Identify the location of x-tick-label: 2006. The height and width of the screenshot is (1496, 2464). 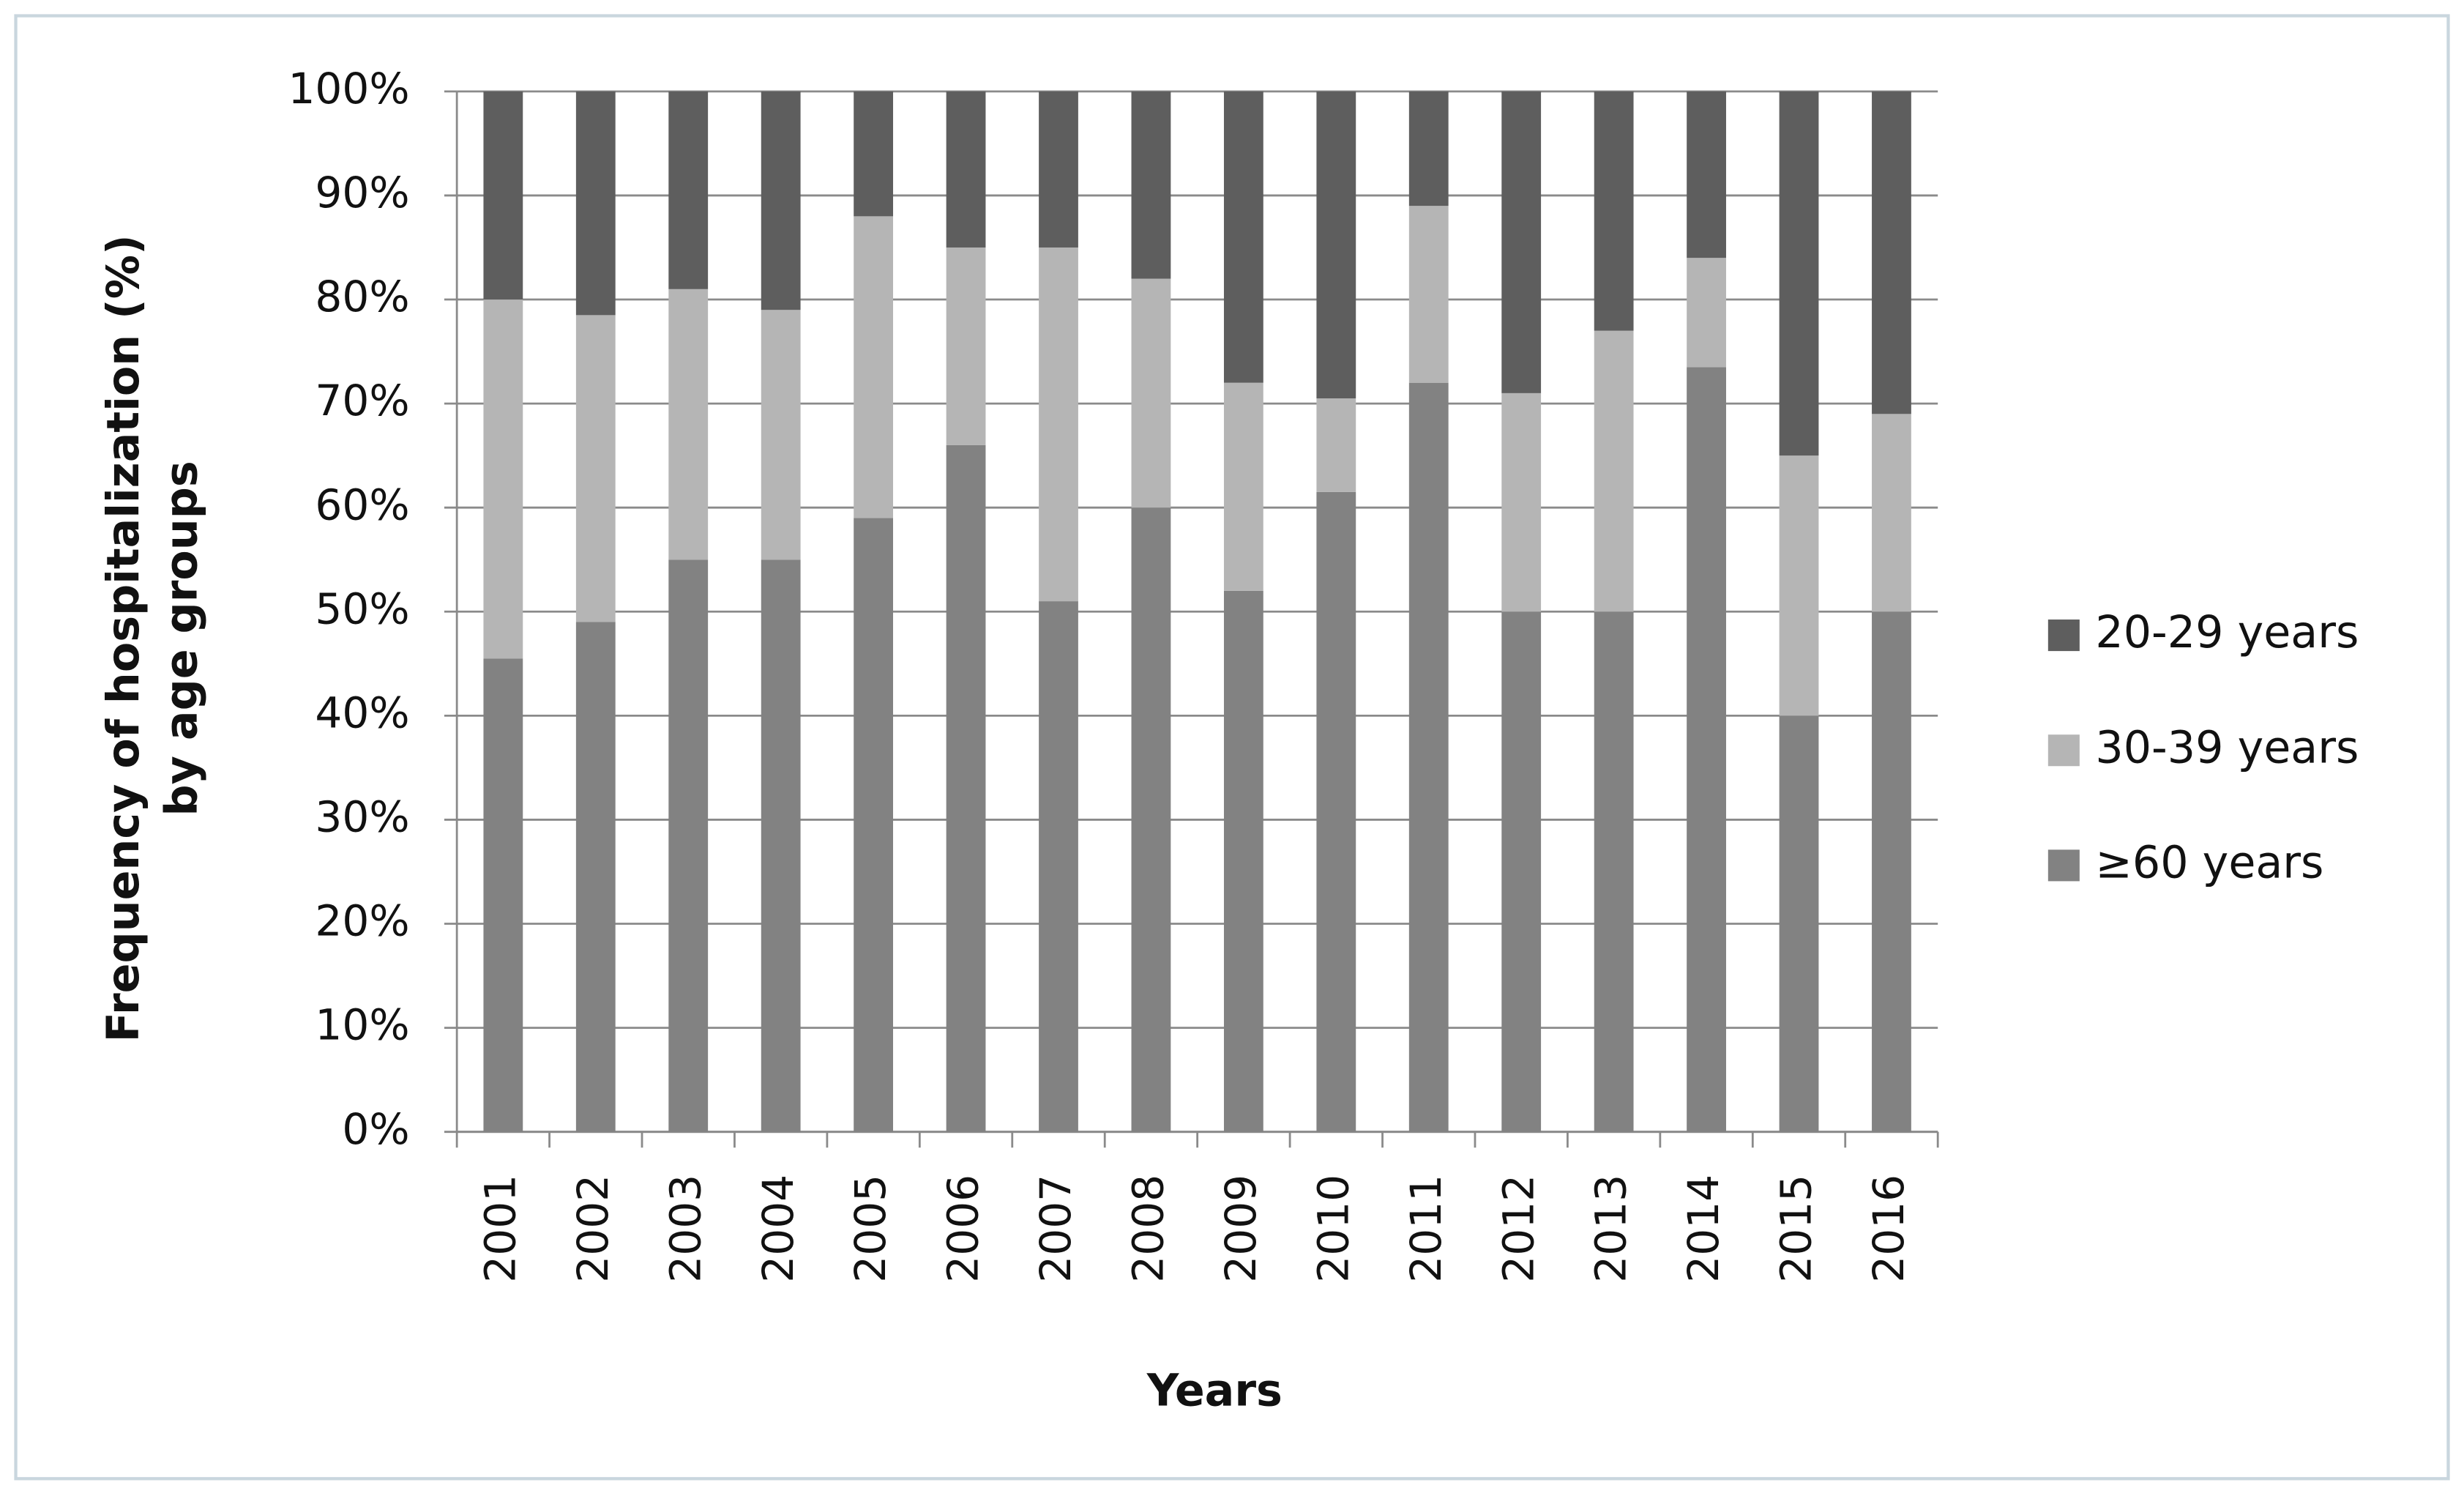
(963, 1229).